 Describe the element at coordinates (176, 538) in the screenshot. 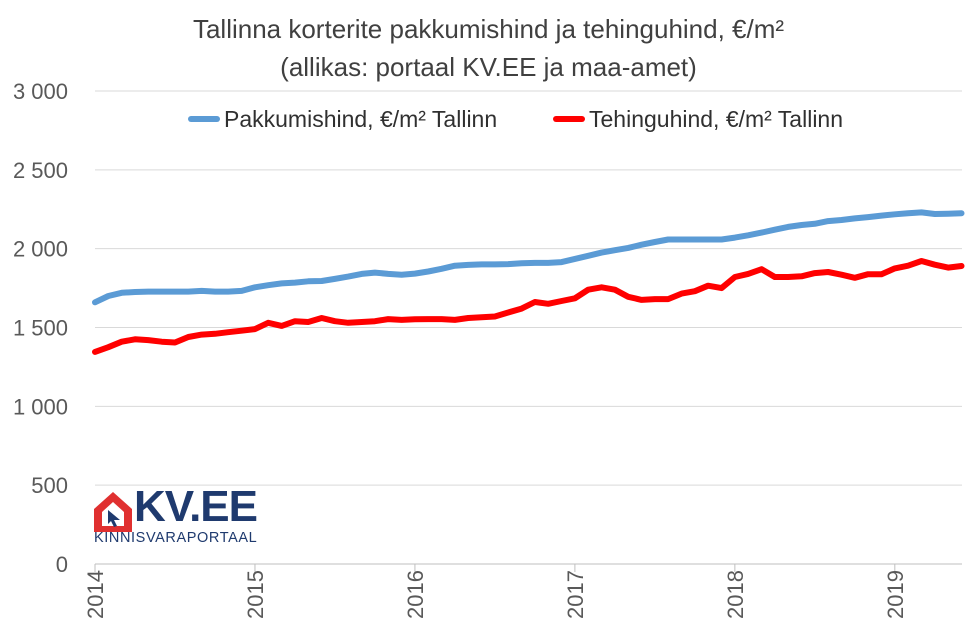

I see `logo-tagline: KINNISVARAPORTAAL` at that location.